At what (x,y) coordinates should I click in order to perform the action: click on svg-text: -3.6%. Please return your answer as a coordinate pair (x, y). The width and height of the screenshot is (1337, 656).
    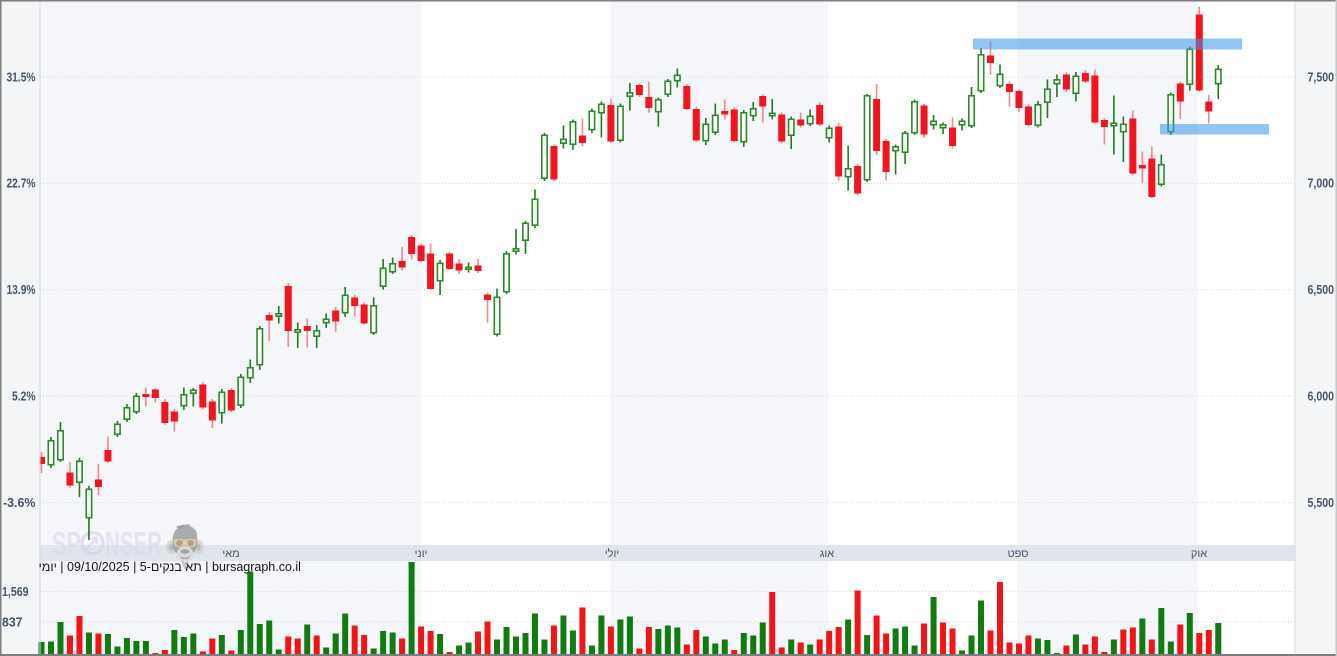
    Looking at the image, I should click on (19, 503).